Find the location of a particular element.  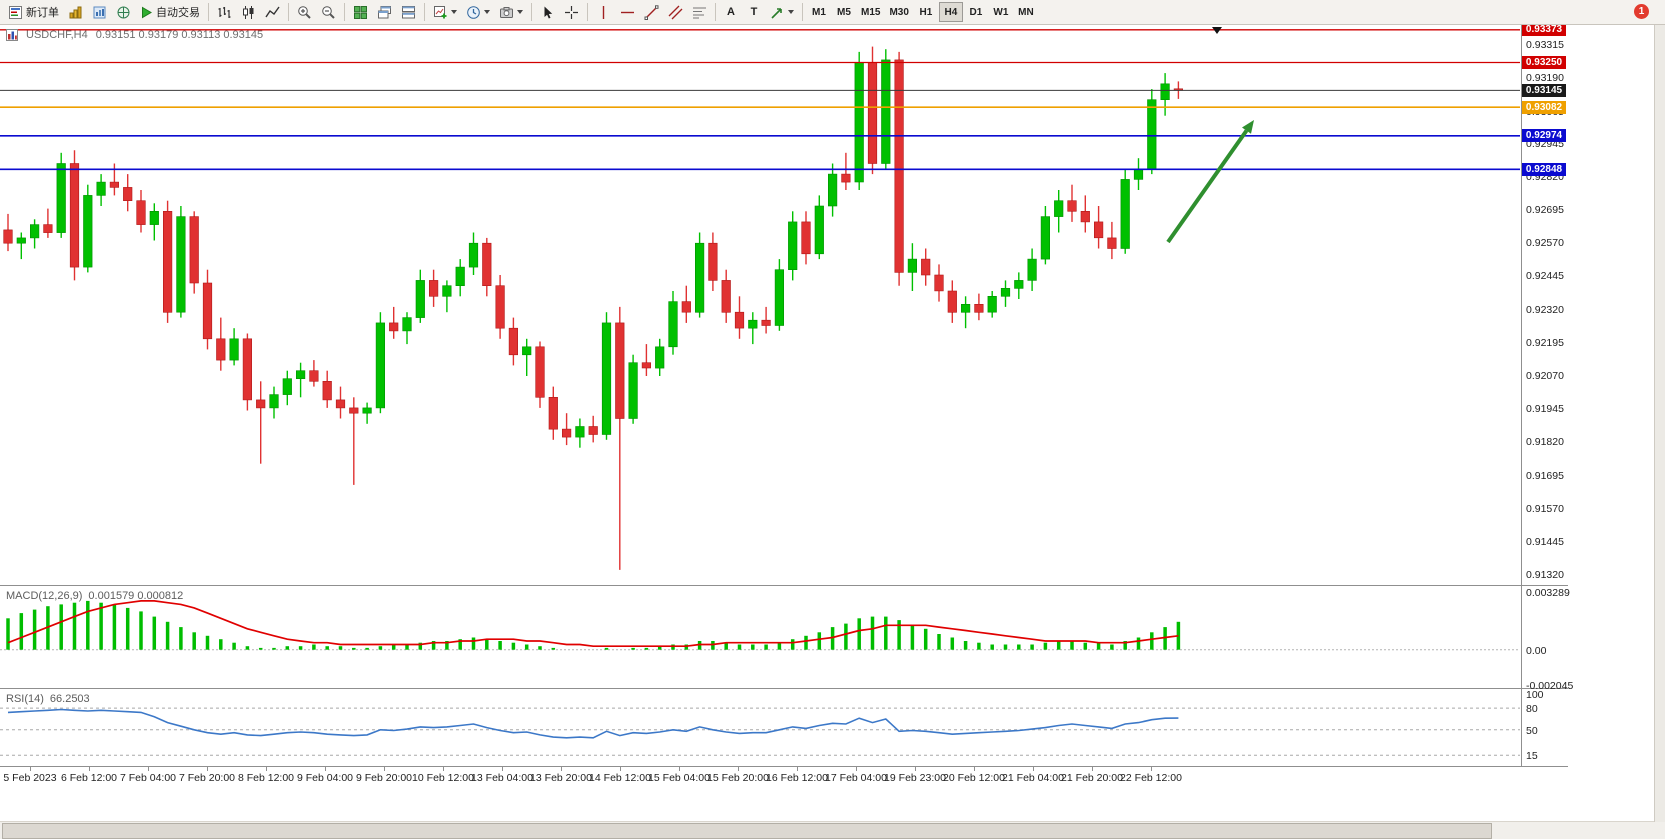

autotrading-button: 自动交易 is located at coordinates (170, 12).